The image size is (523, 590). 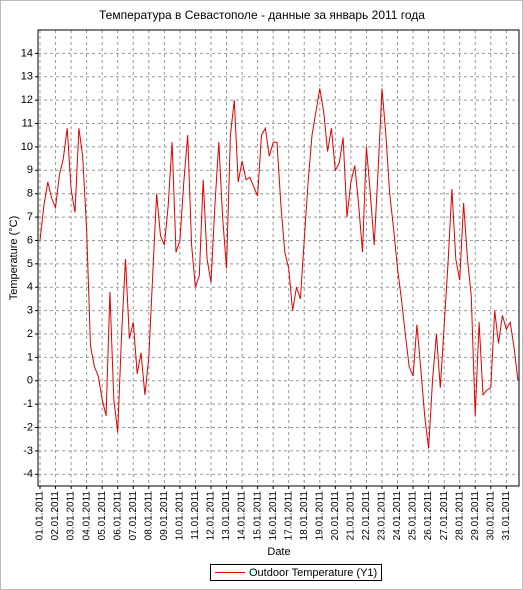 What do you see at coordinates (366, 516) in the screenshot?
I see `x-tick-label: 22.01.2011` at bounding box center [366, 516].